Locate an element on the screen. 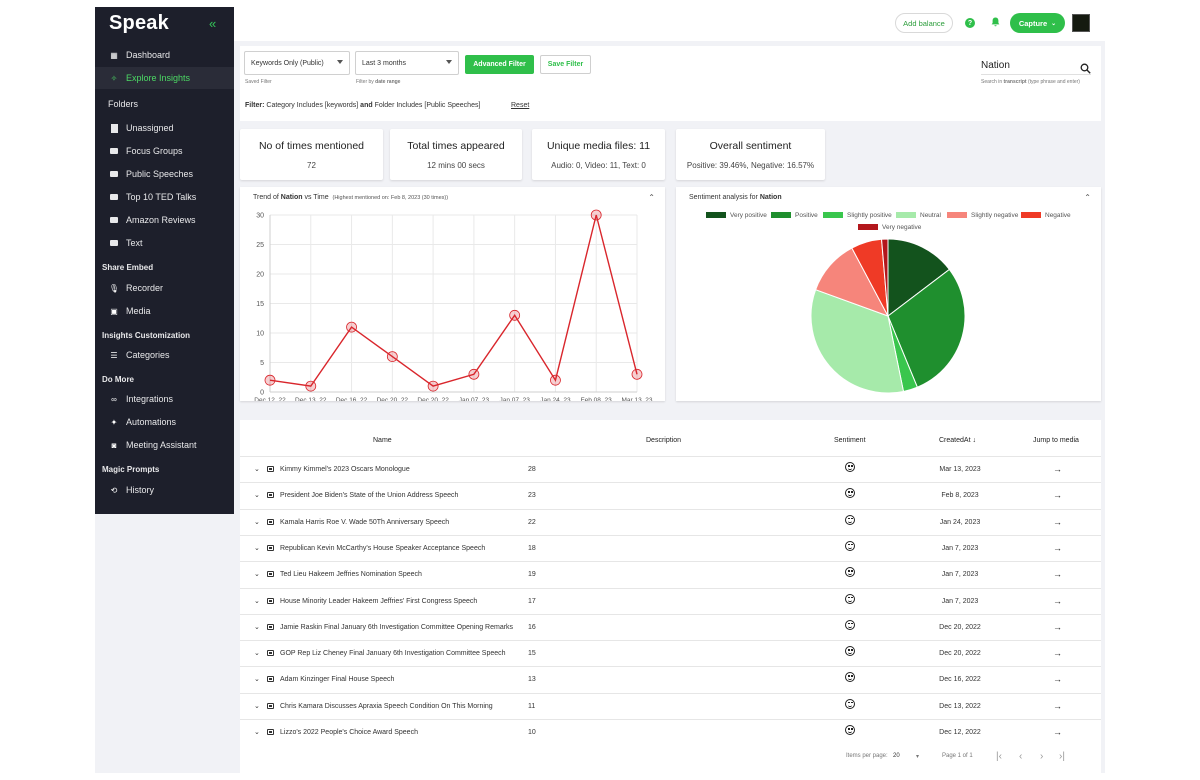  next-page-icon: › is located at coordinates (1042, 756).